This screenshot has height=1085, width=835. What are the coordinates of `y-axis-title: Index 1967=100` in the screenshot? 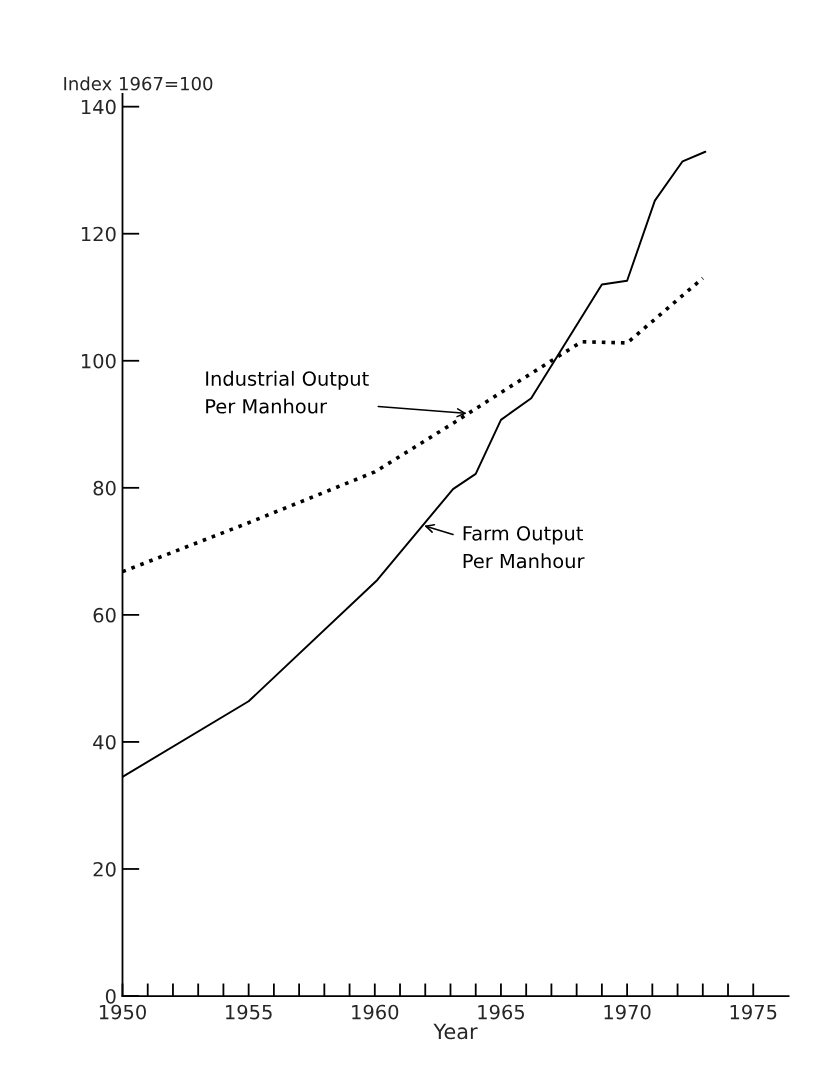 It's located at (138, 83).